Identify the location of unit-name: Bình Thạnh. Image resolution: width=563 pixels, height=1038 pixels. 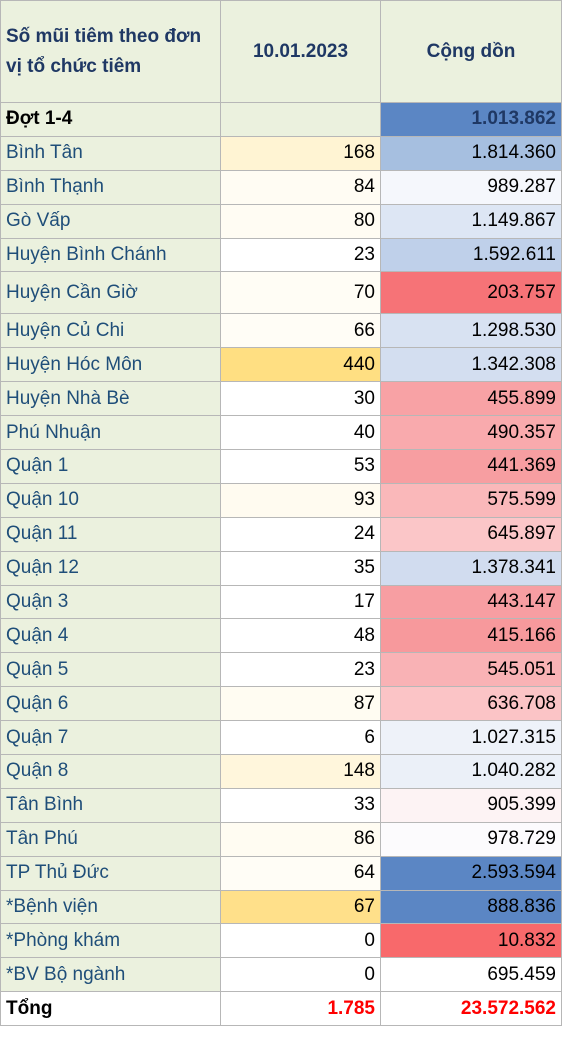
(110, 187).